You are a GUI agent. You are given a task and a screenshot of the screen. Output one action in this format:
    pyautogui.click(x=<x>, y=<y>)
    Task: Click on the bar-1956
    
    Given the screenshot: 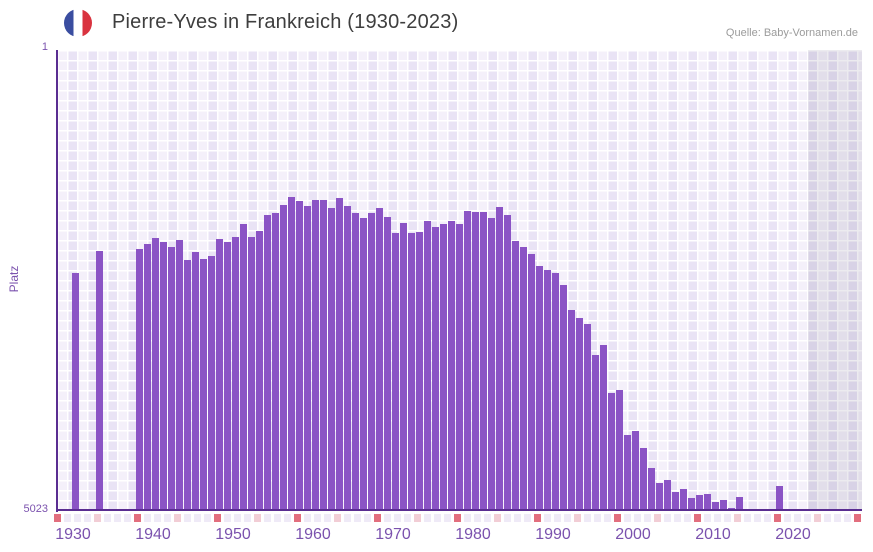 What is the action you would take?
    pyautogui.click(x=284, y=357)
    